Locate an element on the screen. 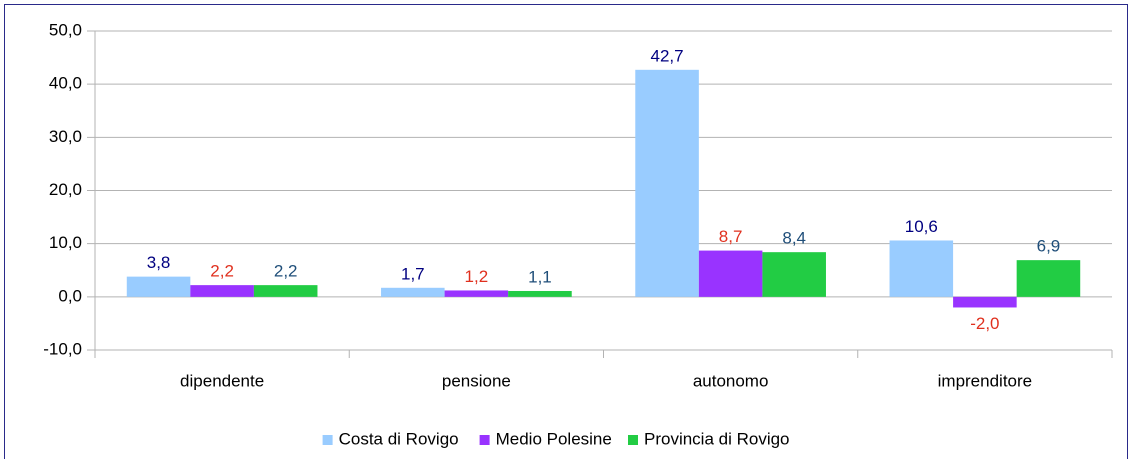 This screenshot has height=464, width=1132. x-tick-label: imprenditore is located at coordinates (985, 380).